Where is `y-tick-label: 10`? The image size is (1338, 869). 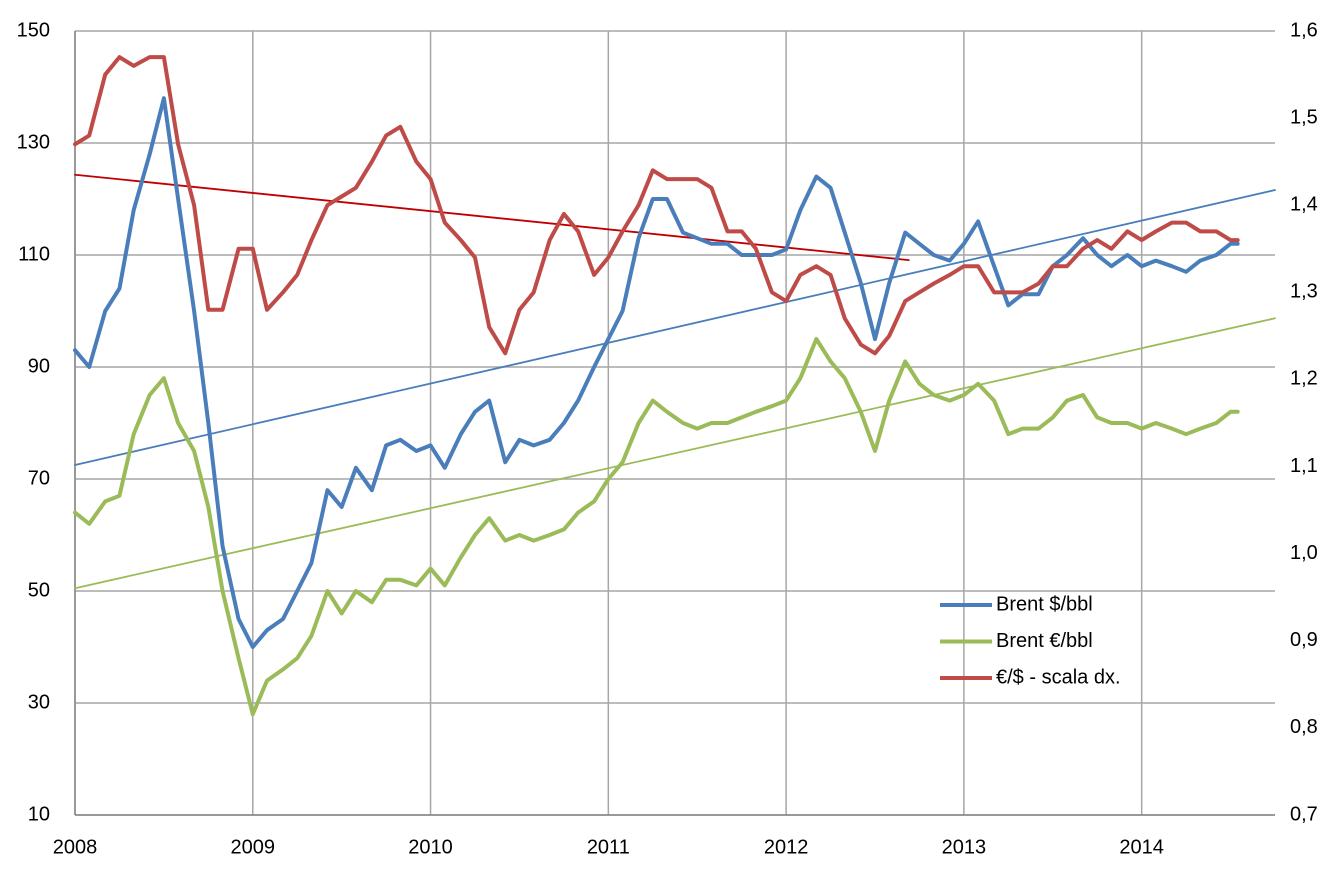
y-tick-label: 10 is located at coordinates (39, 814).